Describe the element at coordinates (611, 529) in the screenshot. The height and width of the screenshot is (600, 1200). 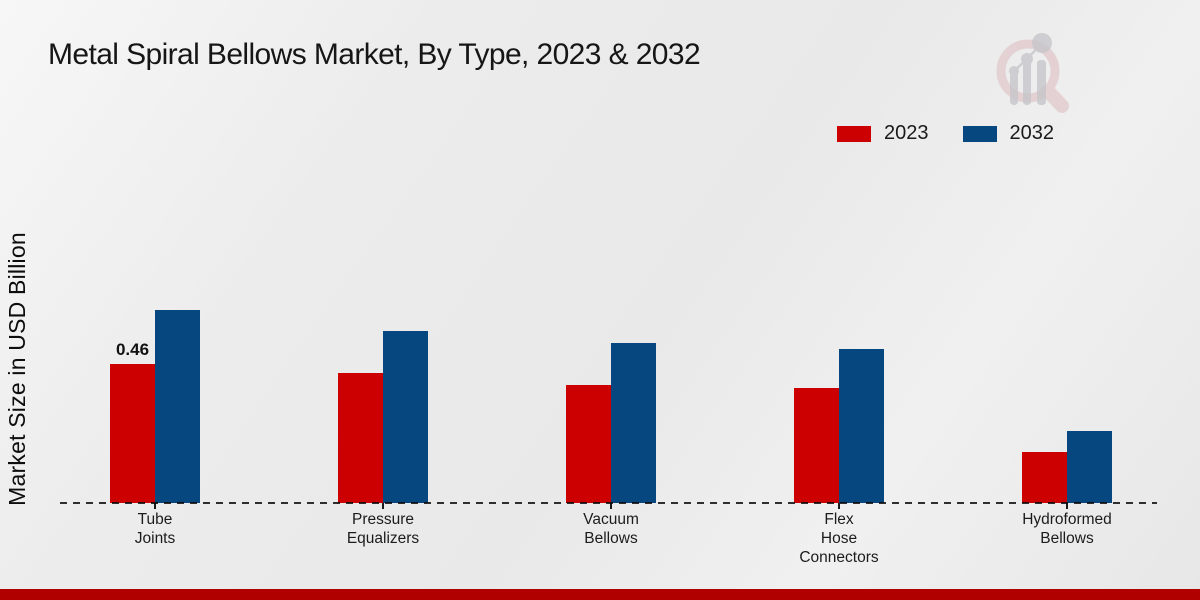
I see `category-label: Vacuum Bellows` at that location.